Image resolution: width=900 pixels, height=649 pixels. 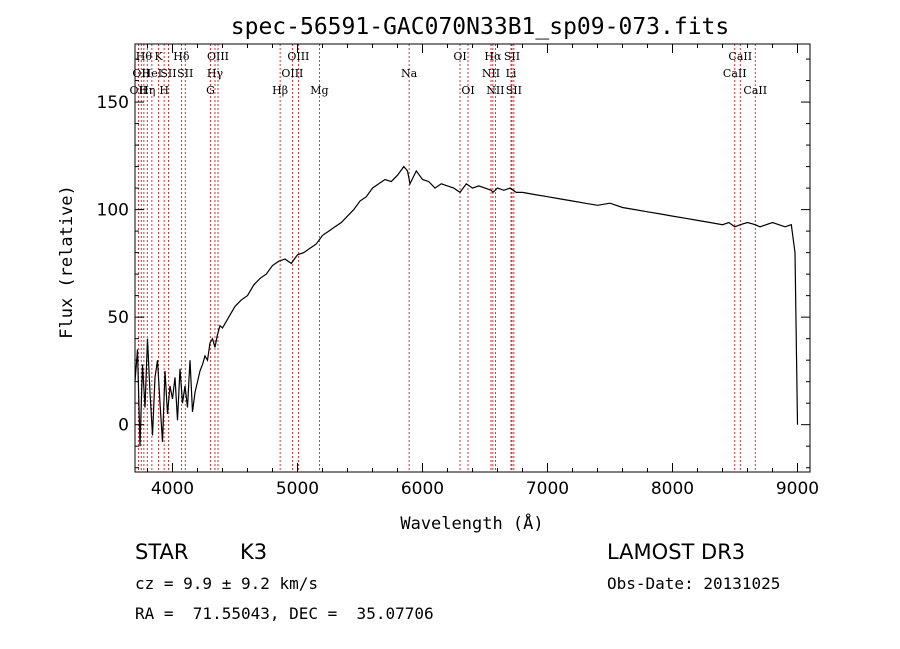 I want to click on line-marker-label: Na, so click(x=409, y=73).